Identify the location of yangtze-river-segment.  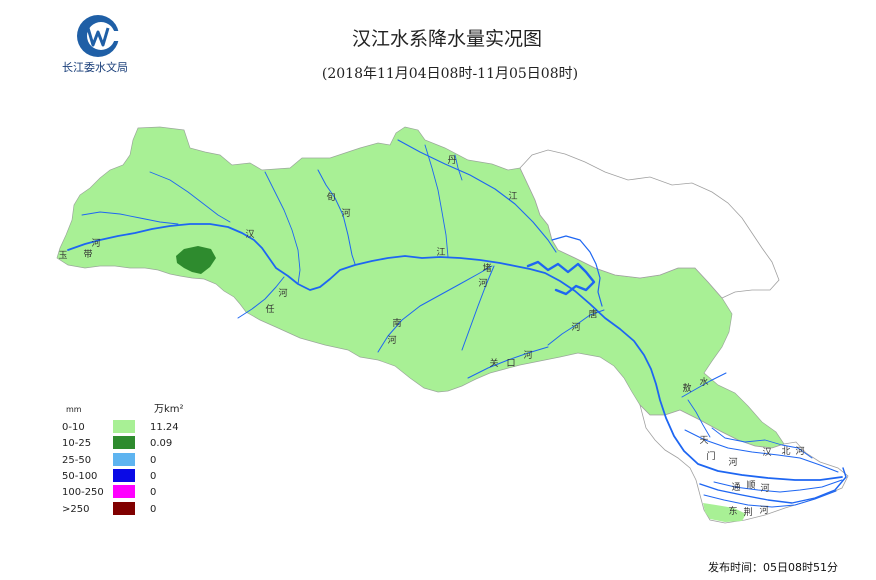
(773, 485).